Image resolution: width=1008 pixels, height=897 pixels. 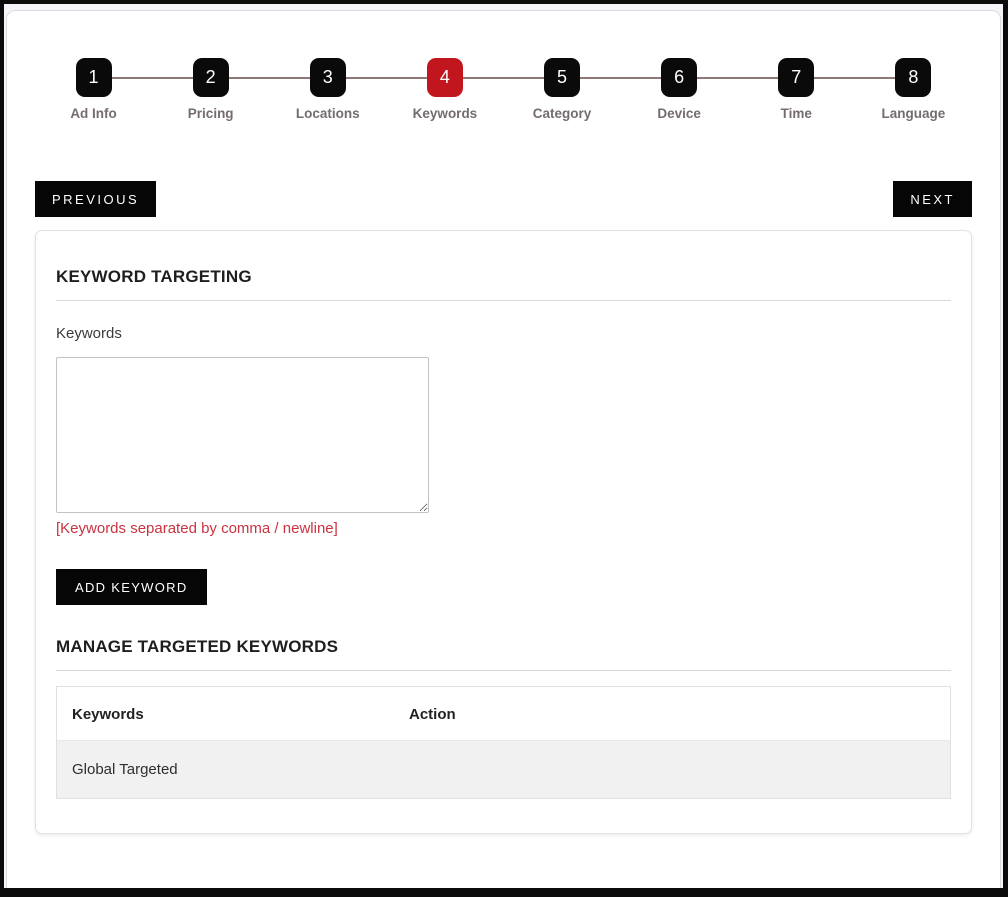 I want to click on step-number: 8, so click(x=913, y=77).